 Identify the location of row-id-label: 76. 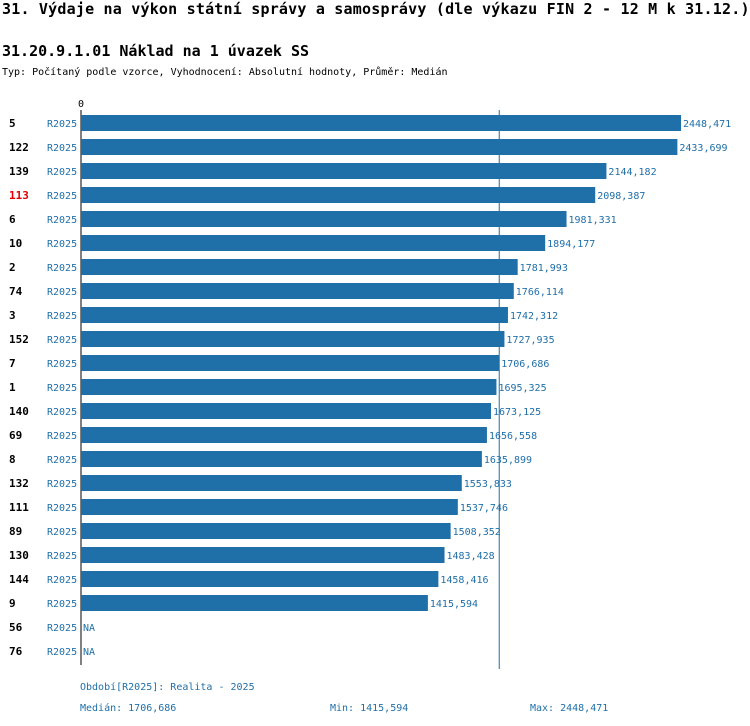
(16, 651).